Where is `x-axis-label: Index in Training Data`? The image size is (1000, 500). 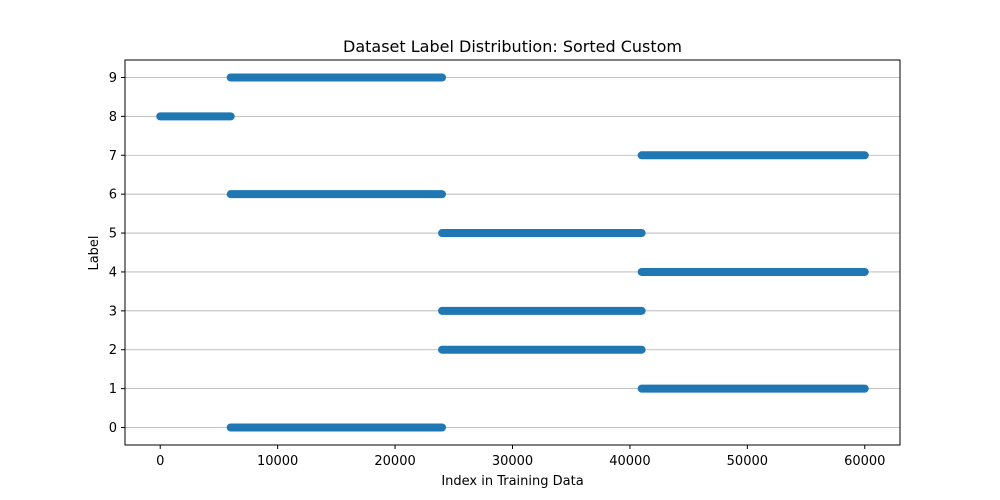 x-axis-label: Index in Training Data is located at coordinates (512, 481).